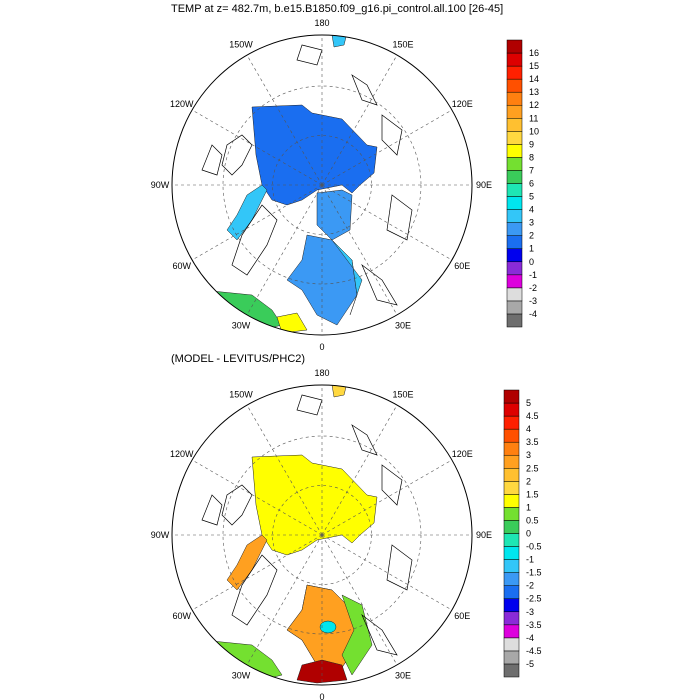  I want to click on colorbar-level: -2.5, so click(534, 599).